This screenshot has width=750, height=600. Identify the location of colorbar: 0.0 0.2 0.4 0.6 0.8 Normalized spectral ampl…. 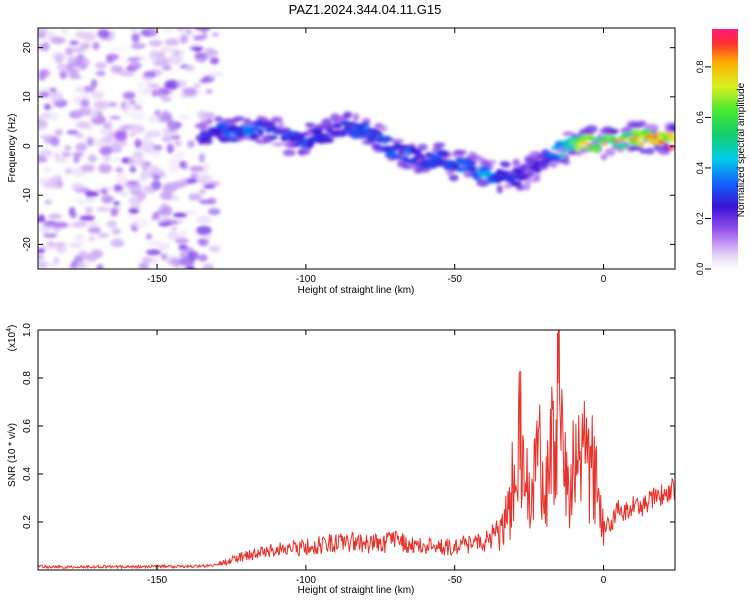
(721, 152).